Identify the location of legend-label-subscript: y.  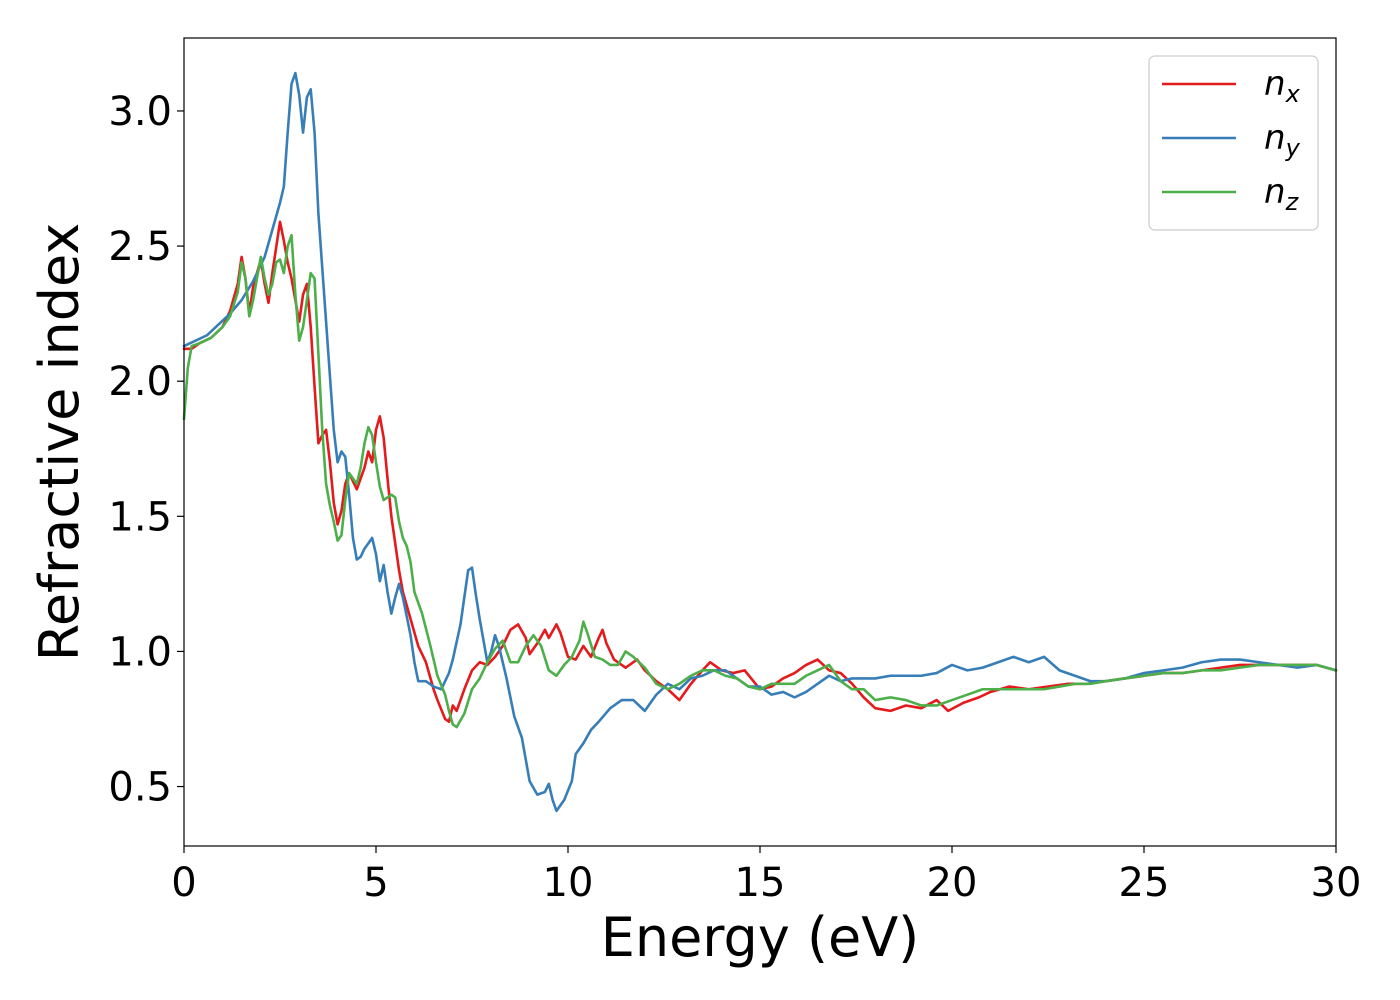
(1293, 148).